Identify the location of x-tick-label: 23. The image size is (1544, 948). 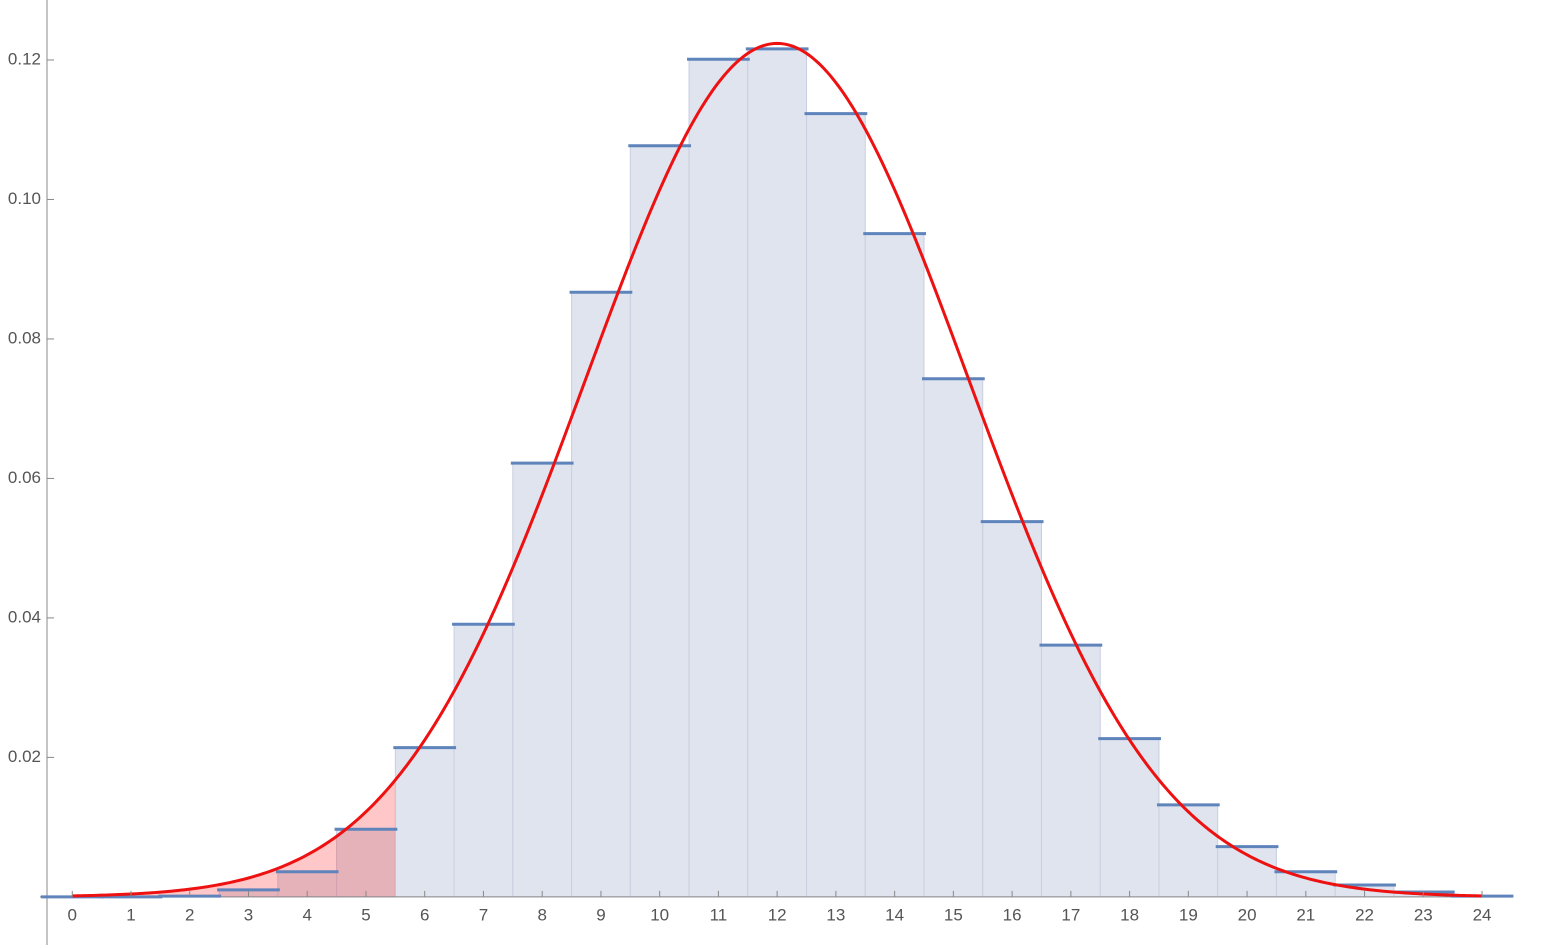
(1423, 914).